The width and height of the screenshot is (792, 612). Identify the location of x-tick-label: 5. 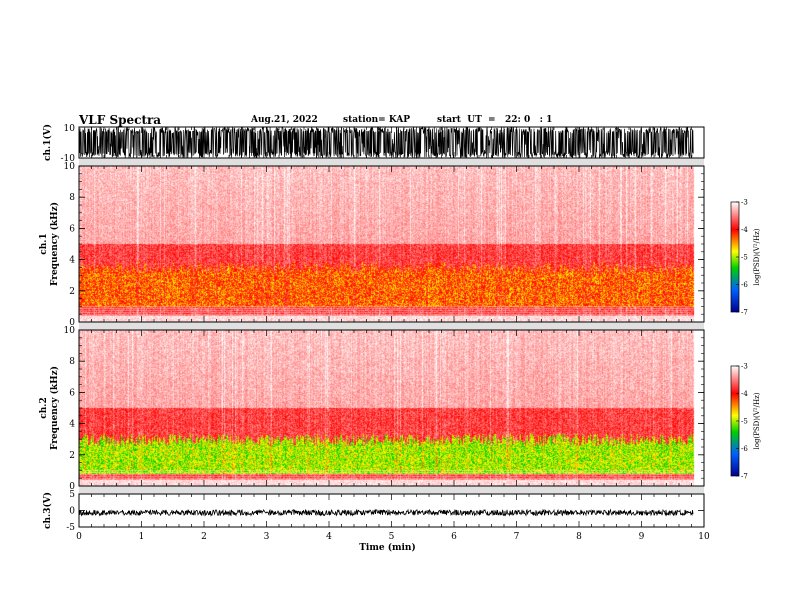
(392, 537).